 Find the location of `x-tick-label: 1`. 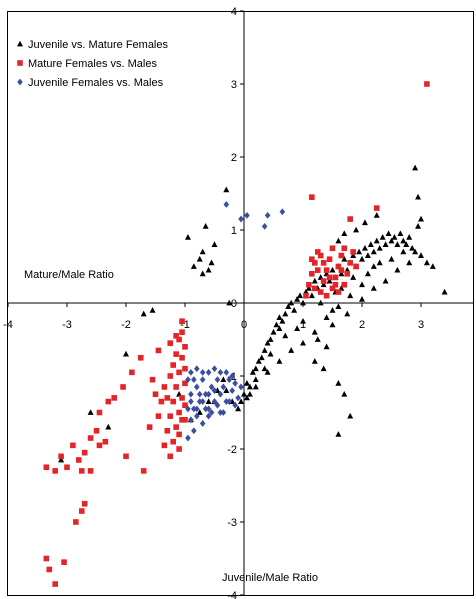

x-tick-label: 1 is located at coordinates (303, 325).